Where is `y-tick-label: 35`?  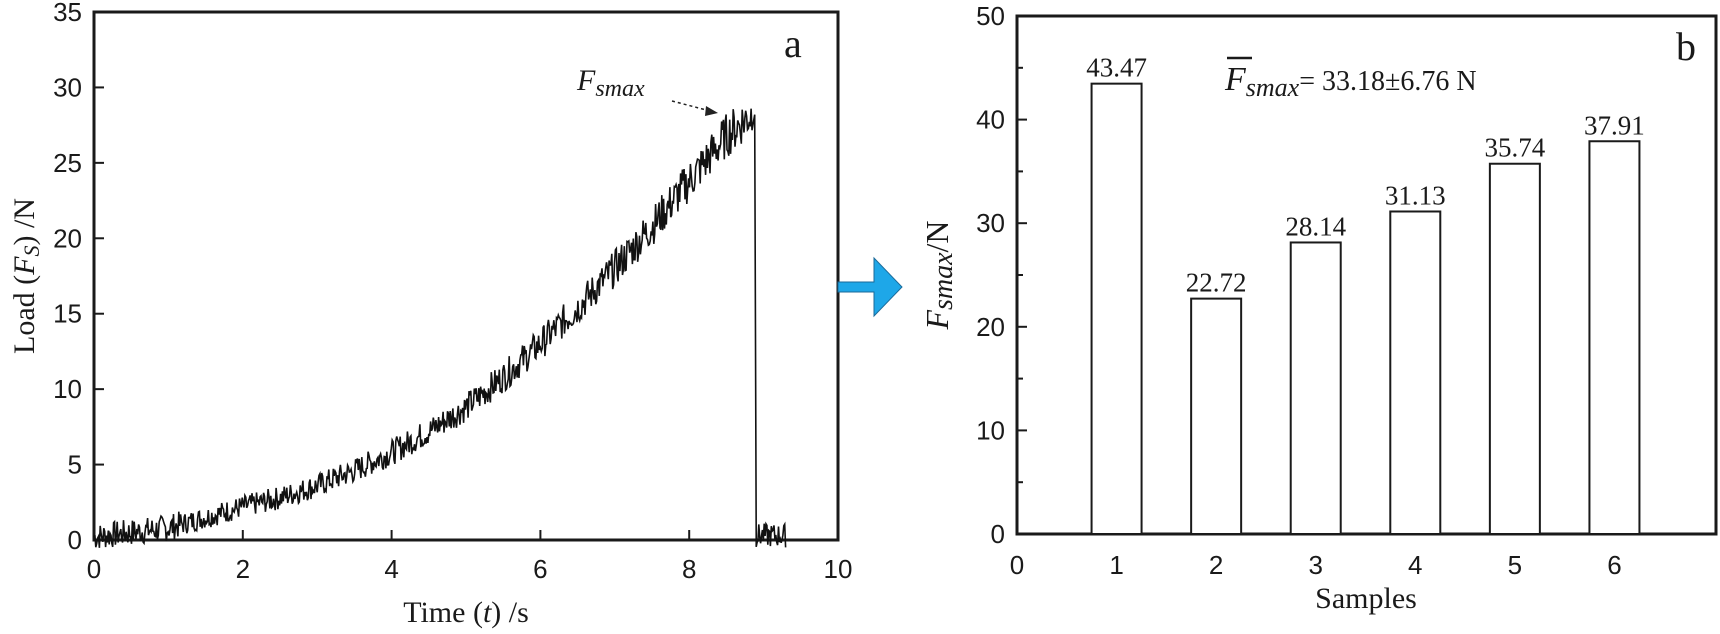 y-tick-label: 35 is located at coordinates (67, 13).